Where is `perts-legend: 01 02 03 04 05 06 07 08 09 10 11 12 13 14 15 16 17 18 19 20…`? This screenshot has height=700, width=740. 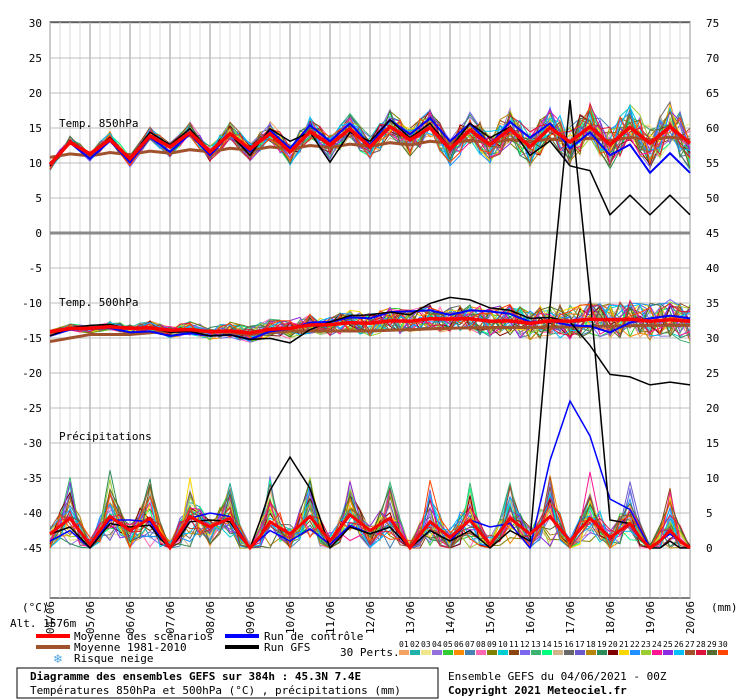
perts-legend: 01 02 03 04 05 06 07 08 09 10 11 12 13 14 15 16 17 18 19 20… is located at coordinates (563, 647).